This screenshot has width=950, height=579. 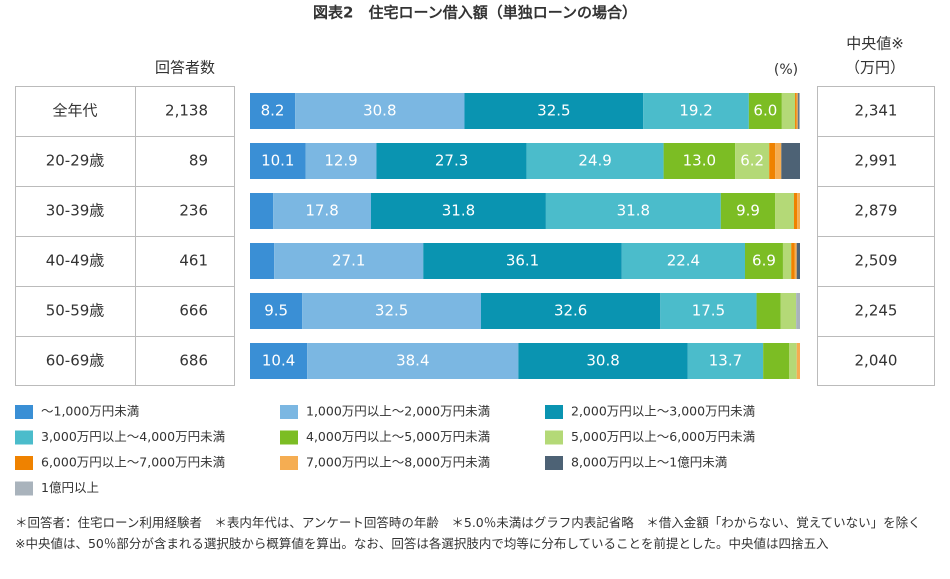 What do you see at coordinates (876, 111) in the screenshot?
I see `median-value: 2,341` at bounding box center [876, 111].